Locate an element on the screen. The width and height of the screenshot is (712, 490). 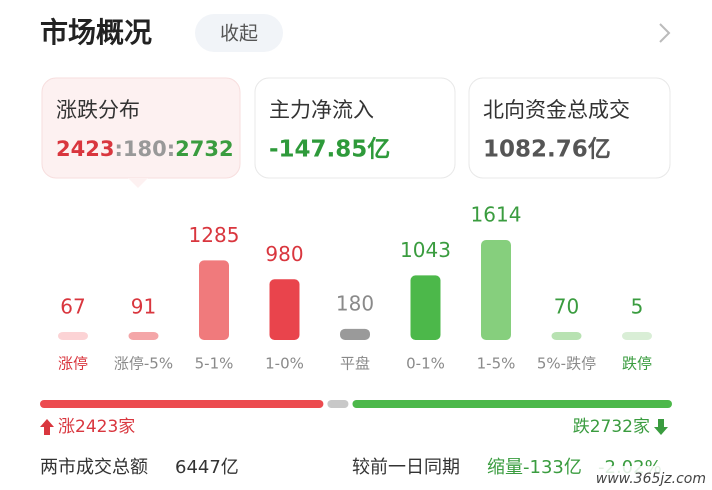
card-title: 北向资金总成交 is located at coordinates (556, 110).